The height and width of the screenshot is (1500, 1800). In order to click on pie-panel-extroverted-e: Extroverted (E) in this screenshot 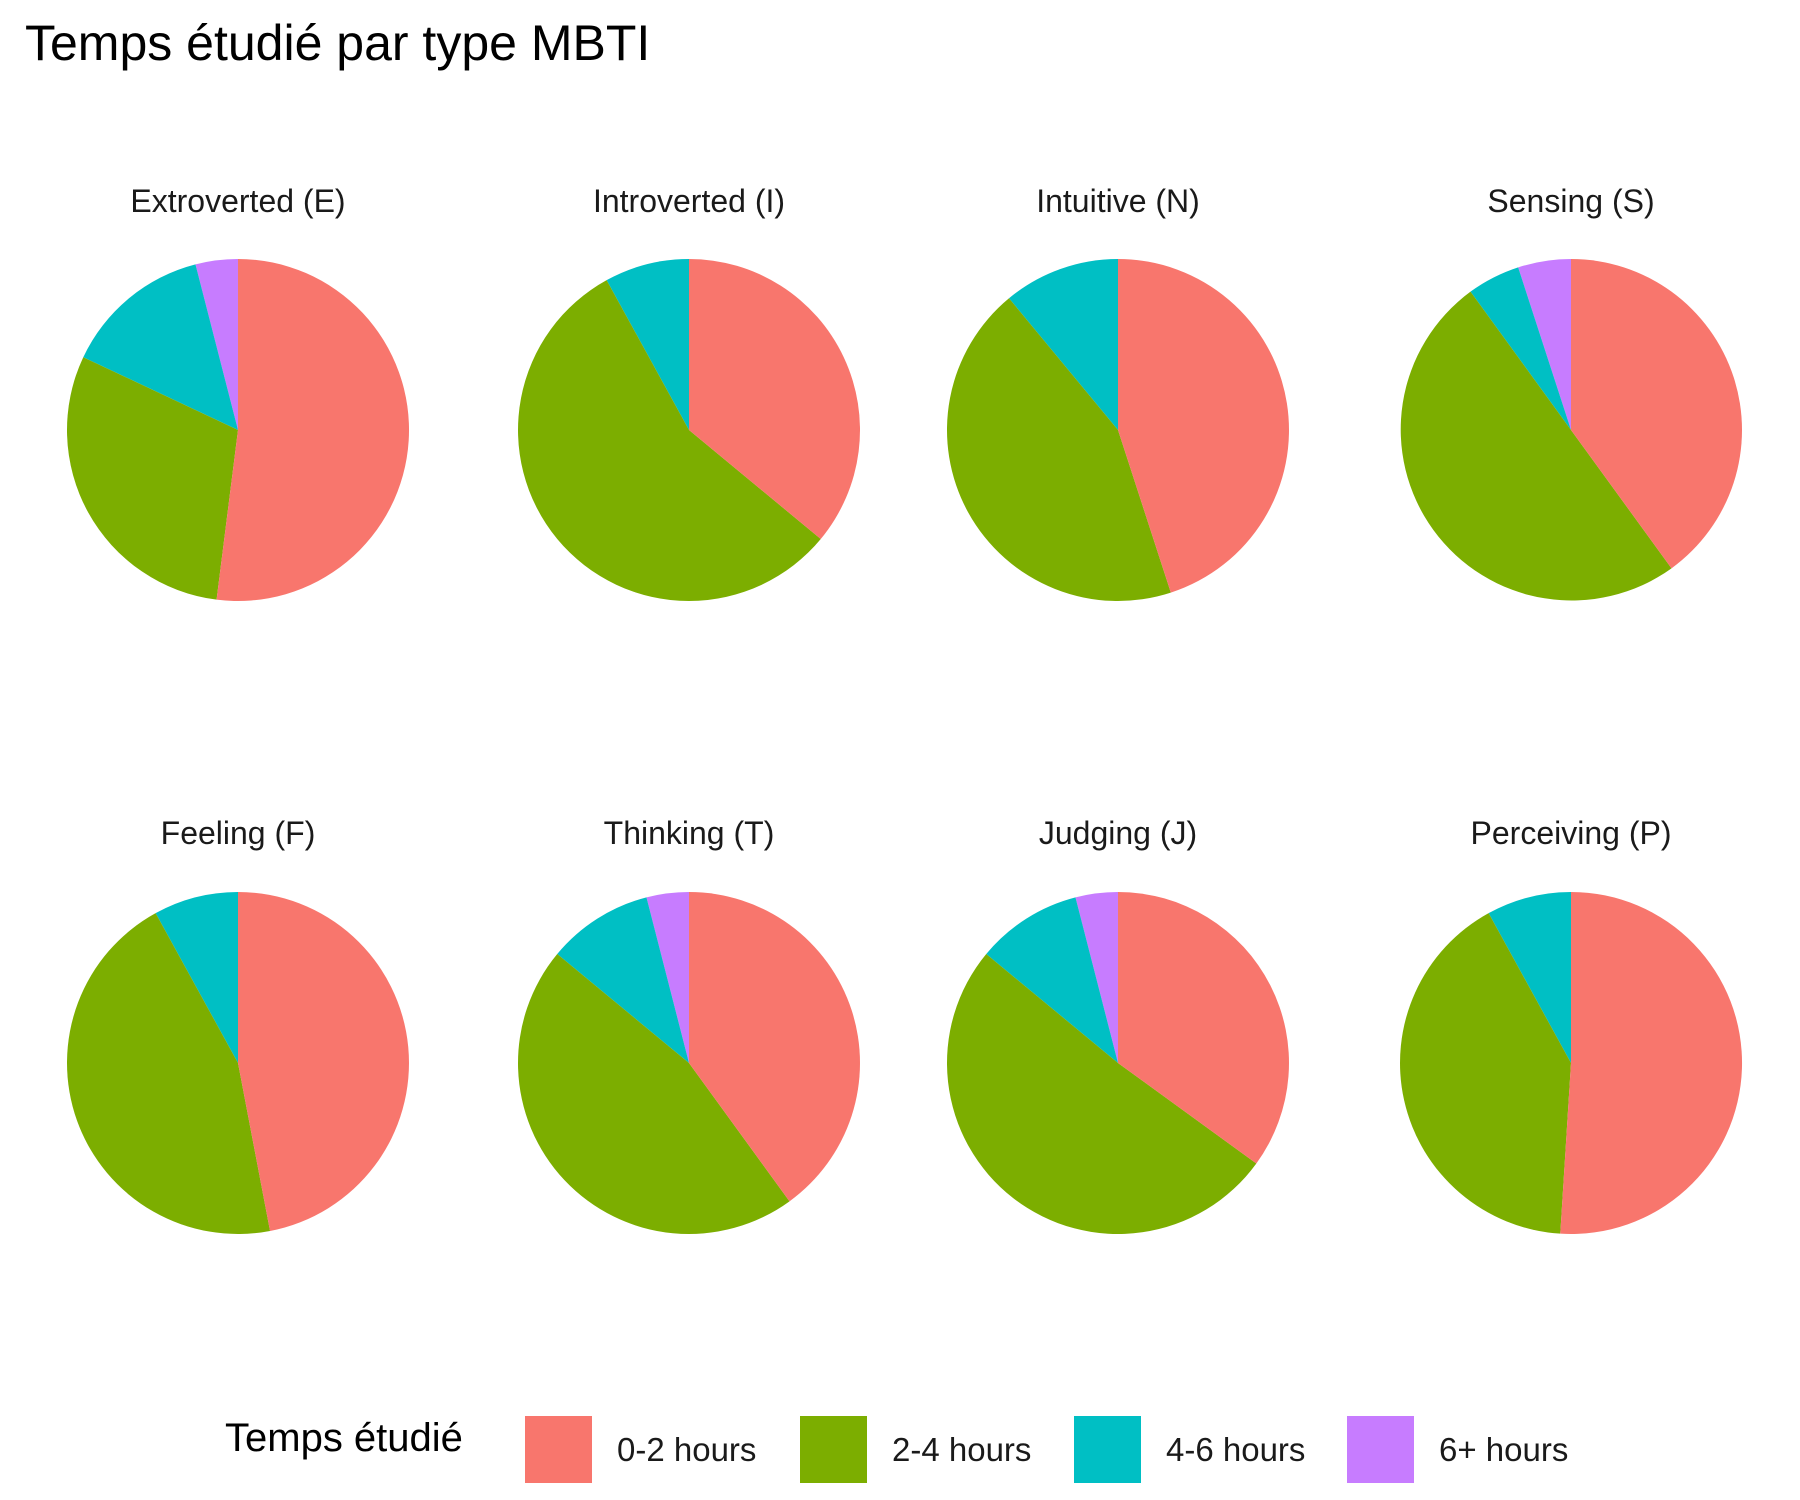, I will do `click(238, 392)`.